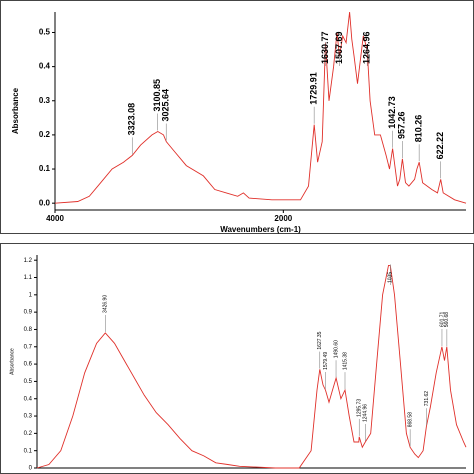 Image resolution: width=474 pixels, height=474 pixels. I want to click on y-tick-label: 0.6, so click(28, 365).